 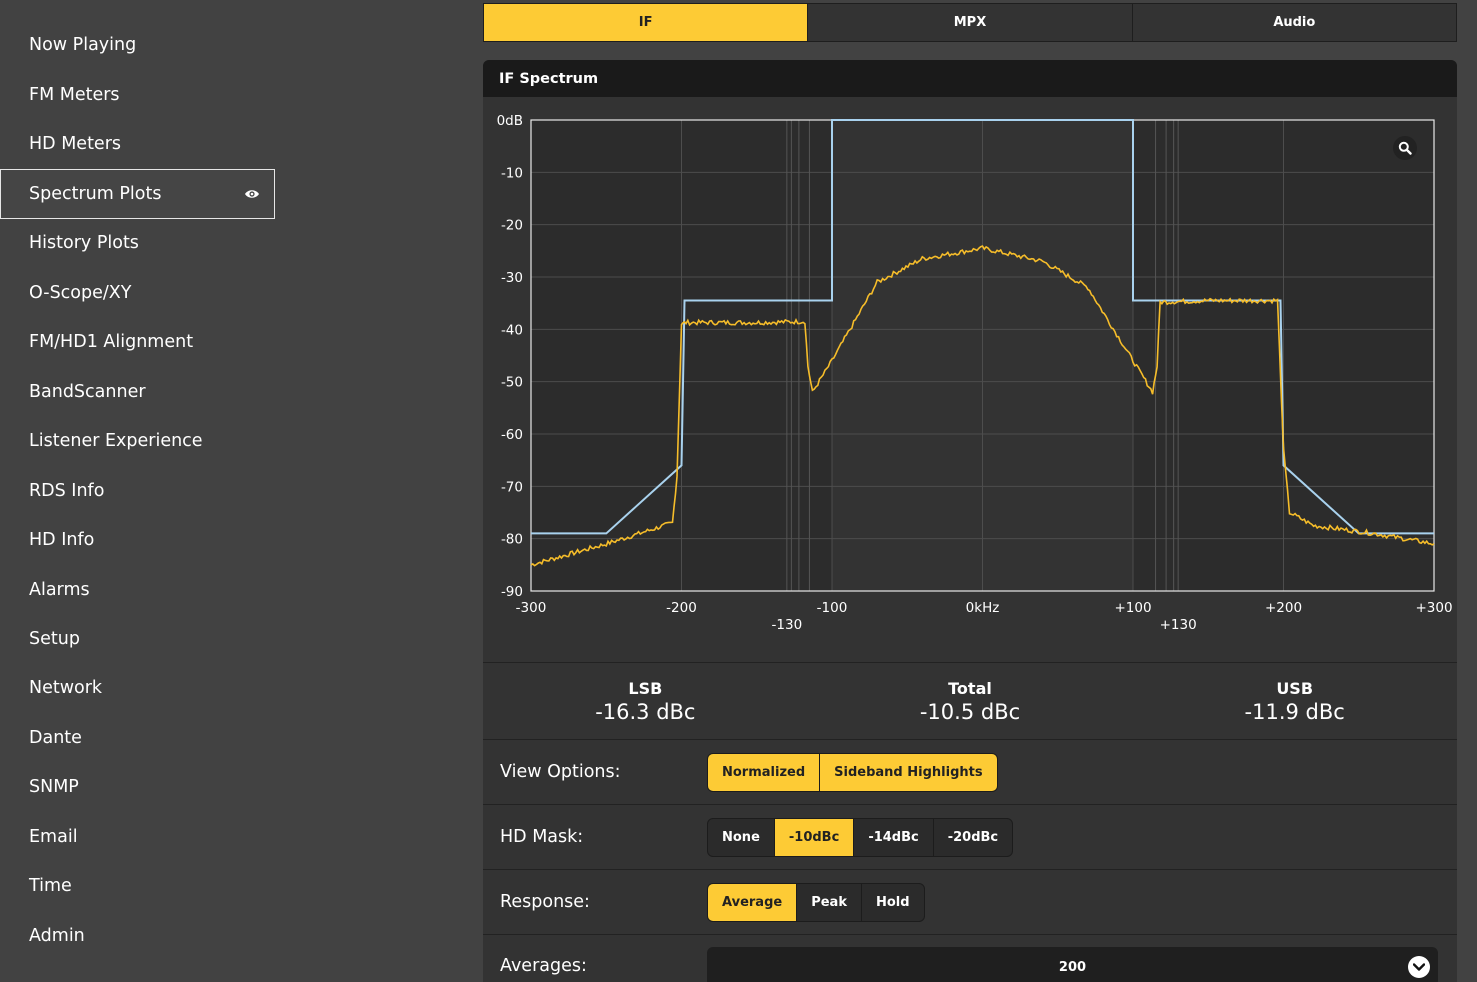 What do you see at coordinates (512, 278) in the screenshot?
I see `y-tick-label: -30` at bounding box center [512, 278].